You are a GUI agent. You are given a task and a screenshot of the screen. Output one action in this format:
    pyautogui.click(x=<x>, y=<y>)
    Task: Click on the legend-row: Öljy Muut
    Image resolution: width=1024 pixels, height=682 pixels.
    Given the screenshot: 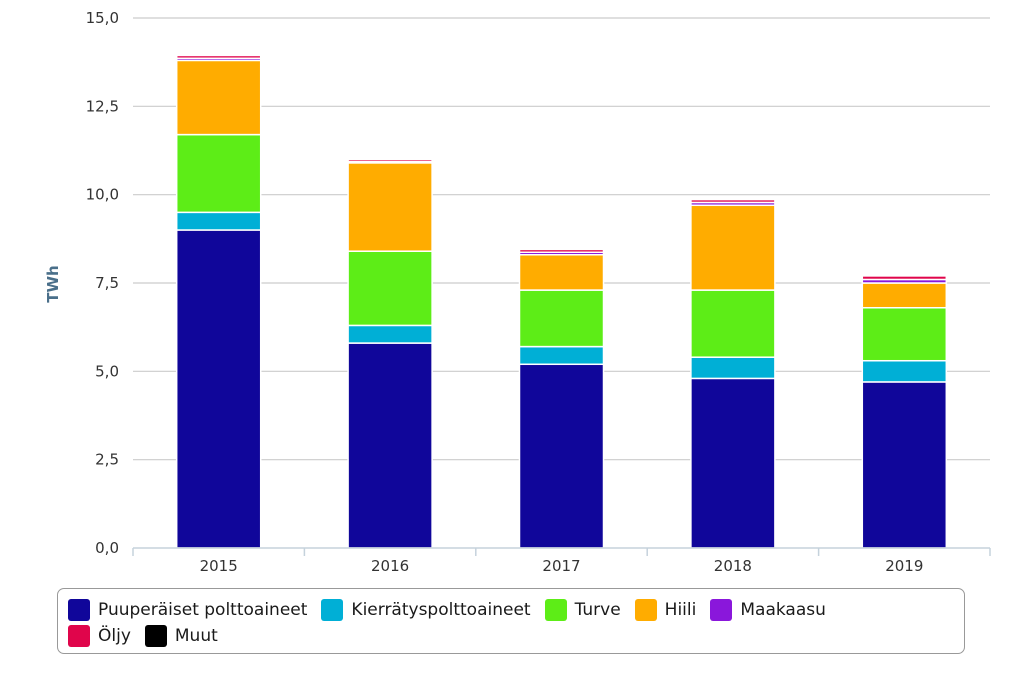 What is the action you would take?
    pyautogui.click(x=511, y=636)
    